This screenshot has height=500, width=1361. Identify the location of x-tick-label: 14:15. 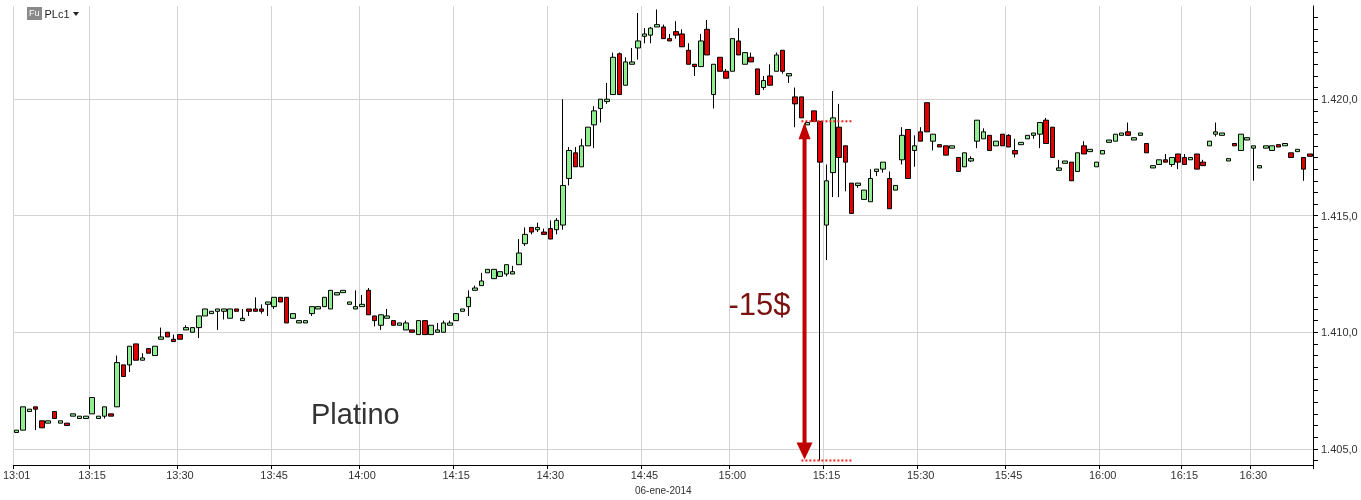
(456, 474).